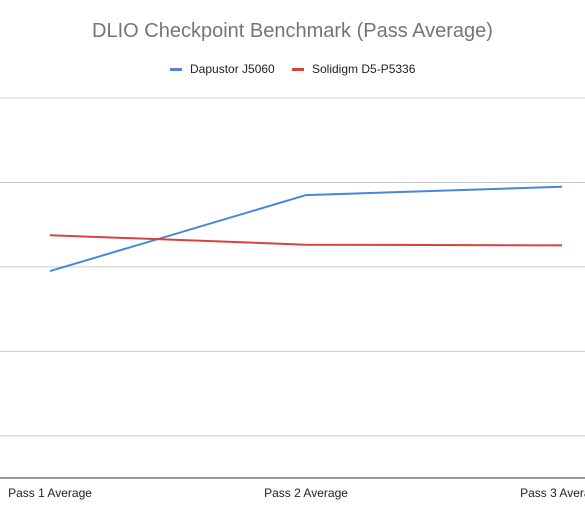 The height and width of the screenshot is (521, 585). I want to click on chart-title: DLIO Checkpoint Benchmark (Pass Average), so click(292, 31).